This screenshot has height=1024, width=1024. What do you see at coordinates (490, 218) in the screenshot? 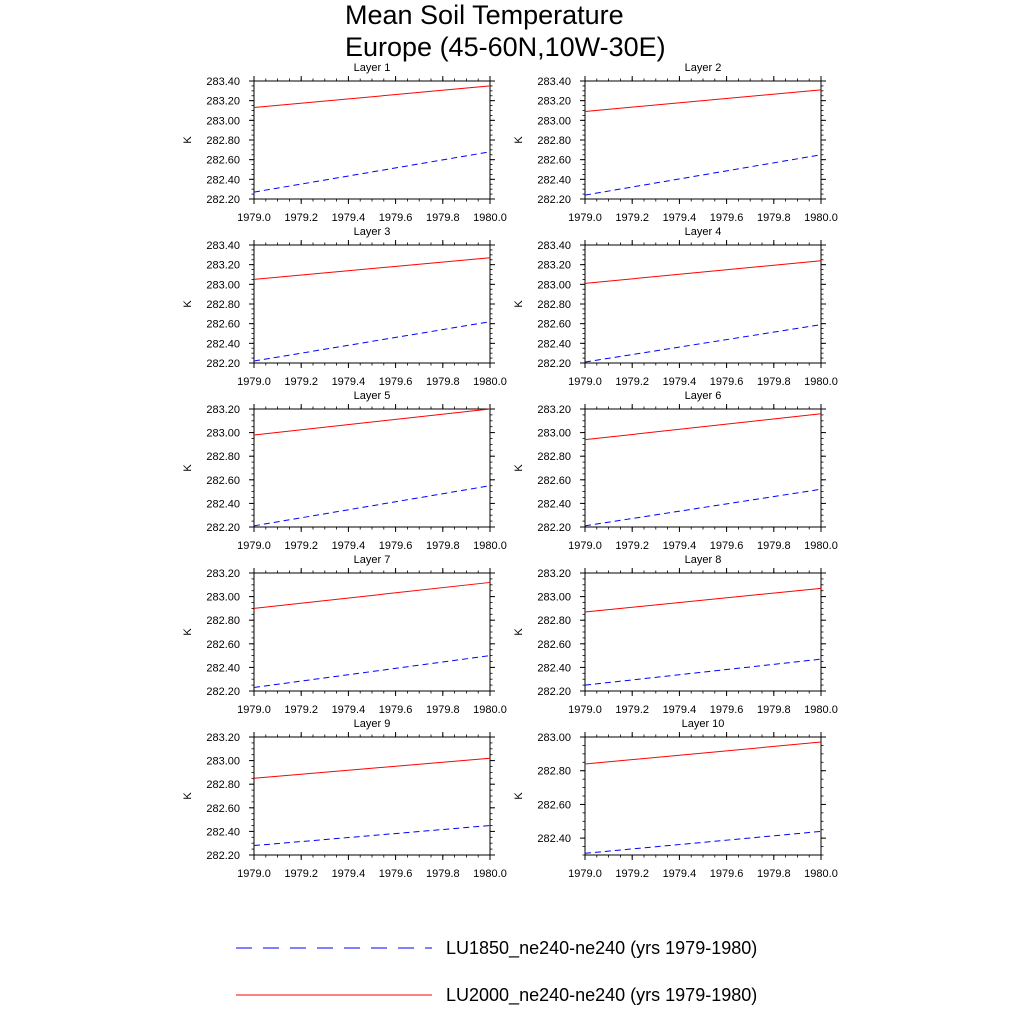
I see `panel-1-xtick-label: 1980.0` at bounding box center [490, 218].